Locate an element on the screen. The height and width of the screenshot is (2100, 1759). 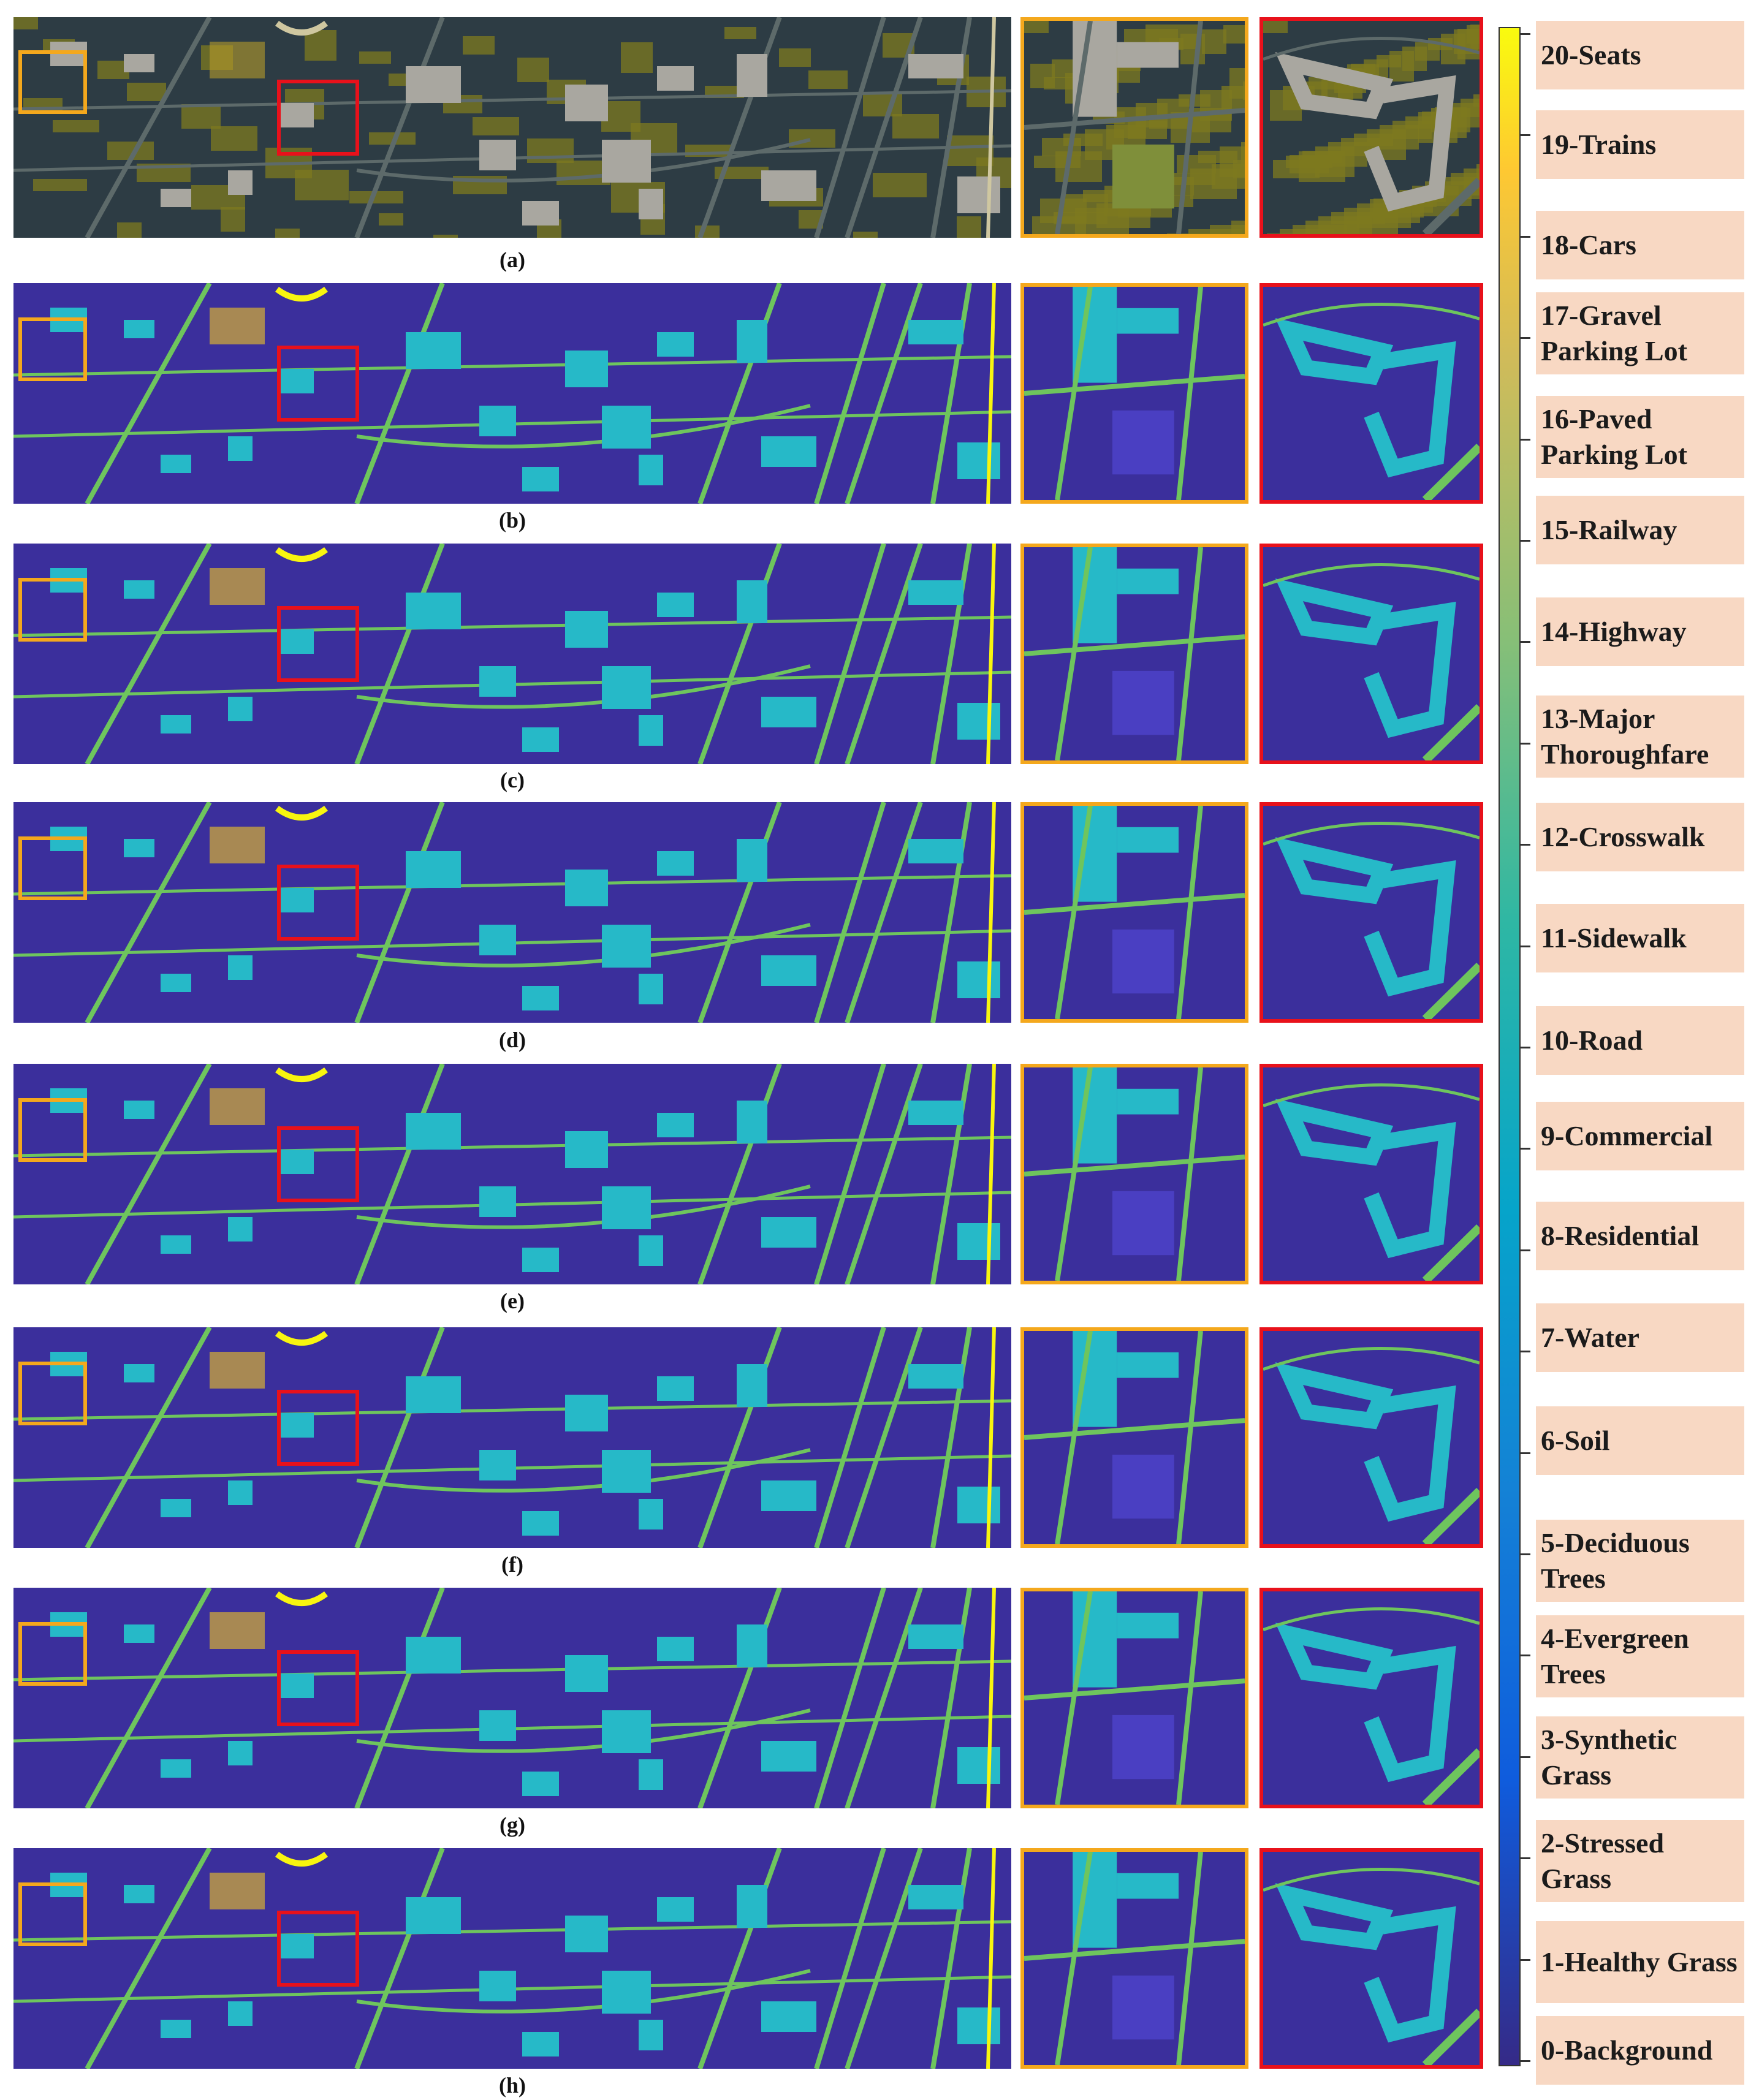
legend-label: 0-Background is located at coordinates (1640, 2050).